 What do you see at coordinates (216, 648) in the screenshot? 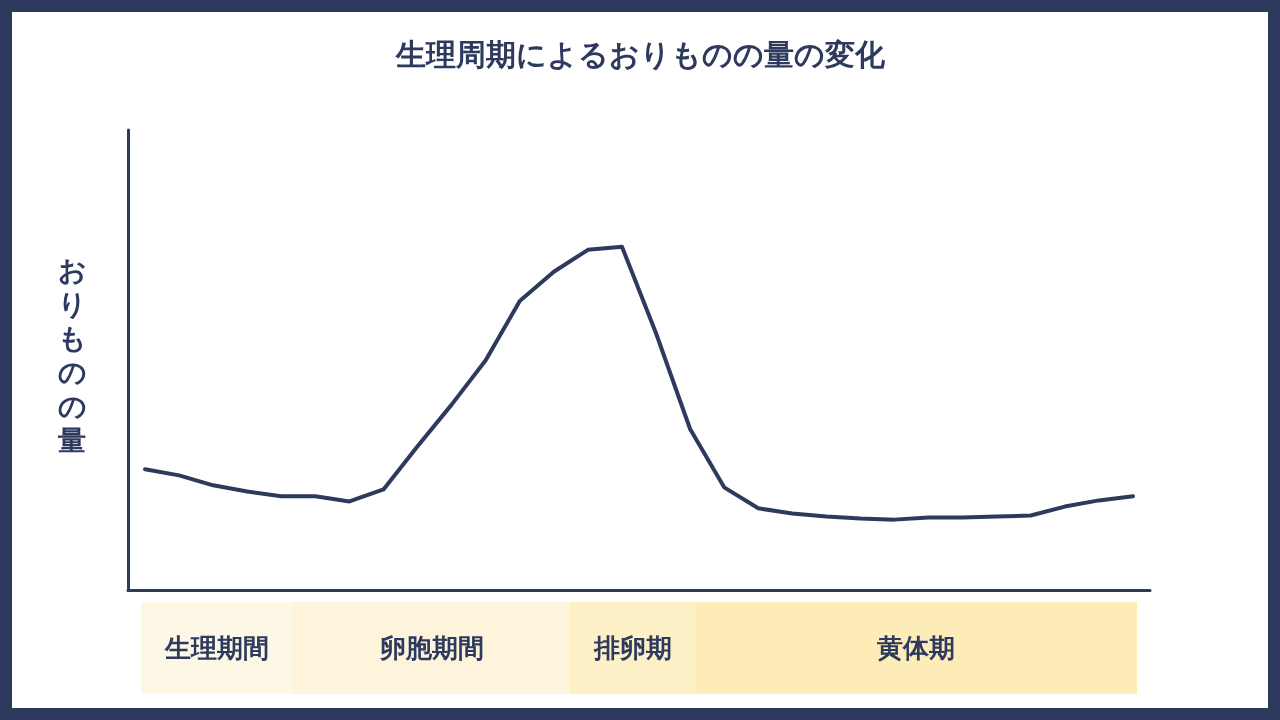
I see `text: 生理期間` at bounding box center [216, 648].